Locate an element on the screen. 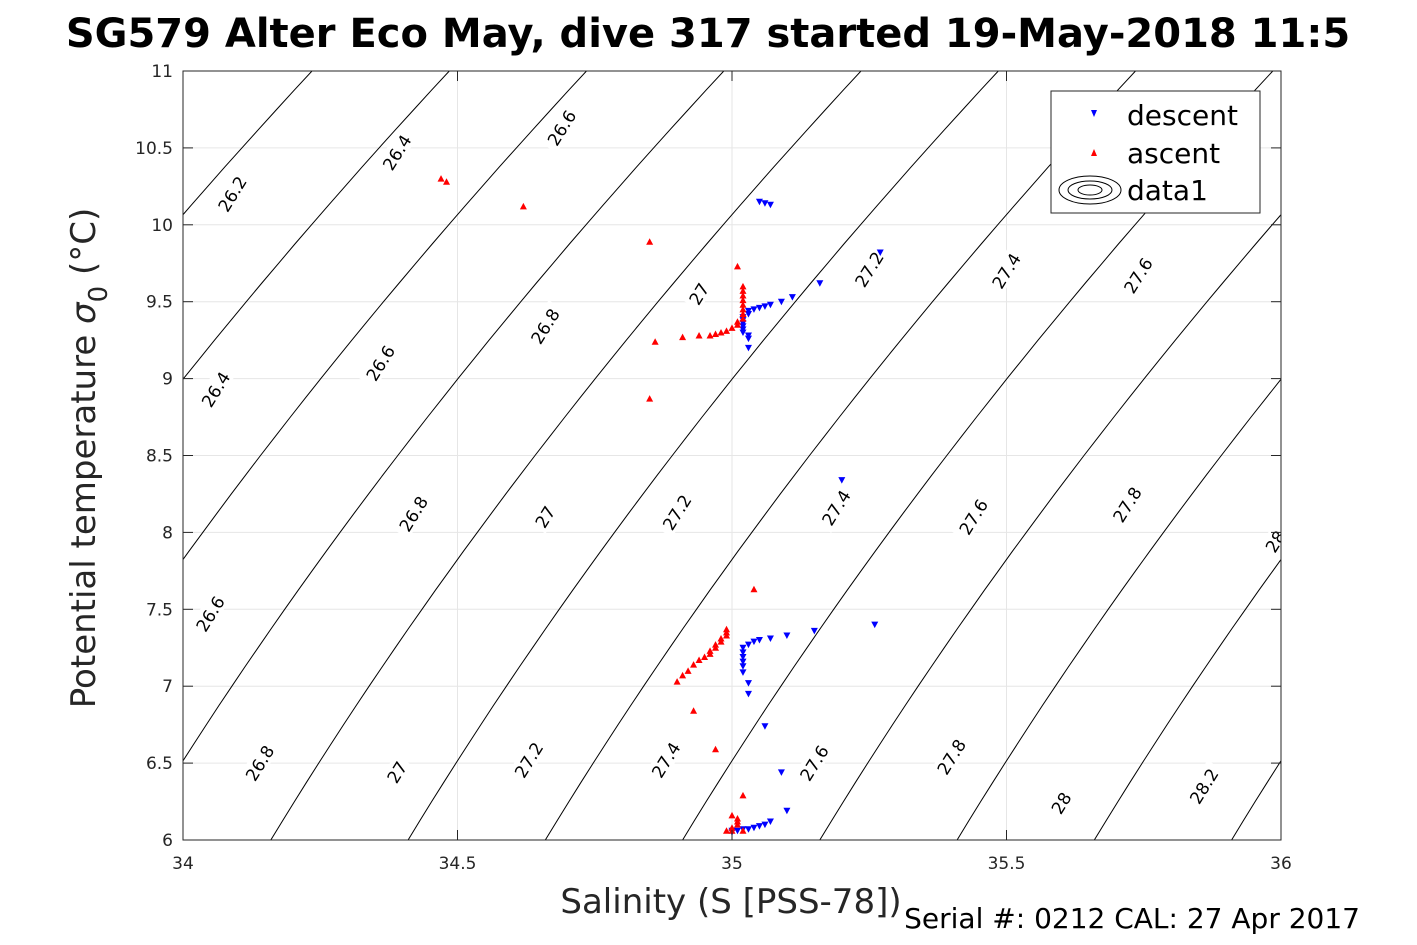  y-axis-label-sigma: σ is located at coordinates (84, 312).